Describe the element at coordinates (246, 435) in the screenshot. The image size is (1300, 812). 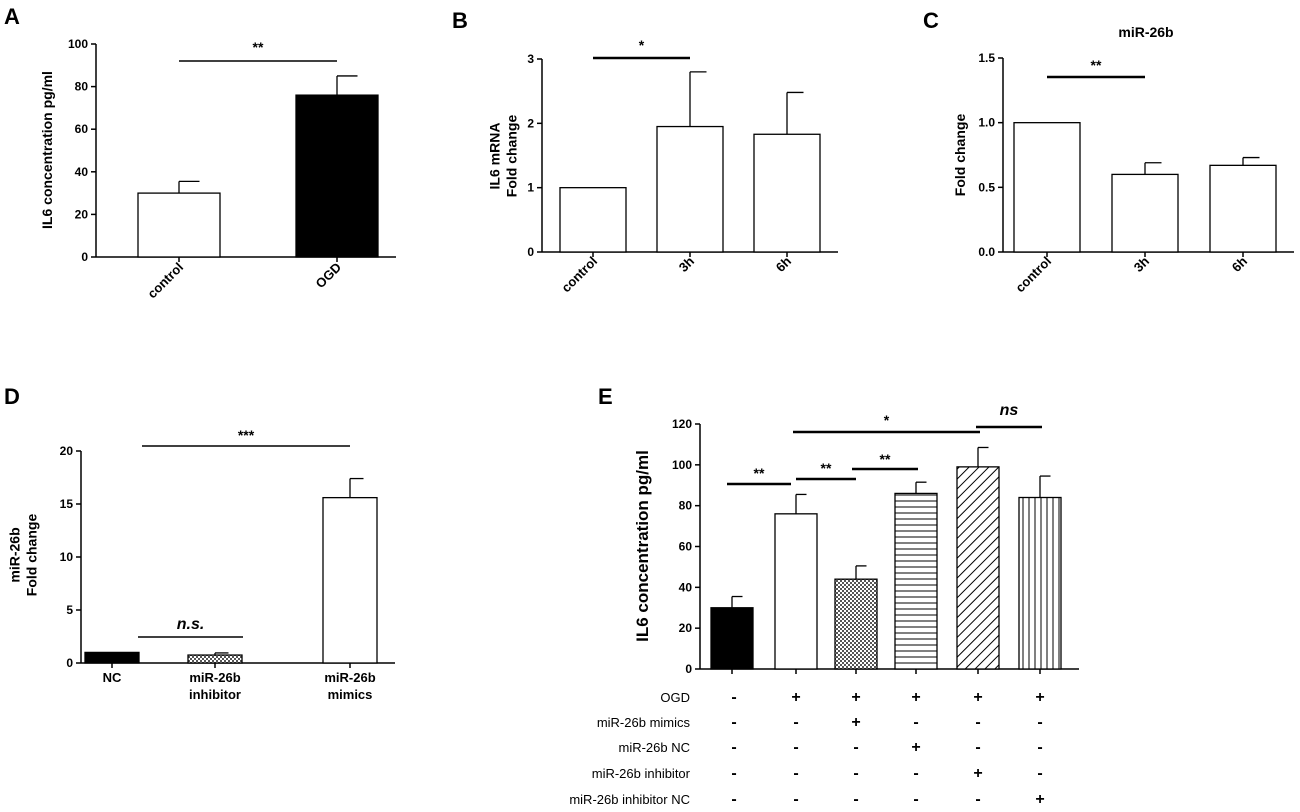
I see `significance-label: ***` at that location.